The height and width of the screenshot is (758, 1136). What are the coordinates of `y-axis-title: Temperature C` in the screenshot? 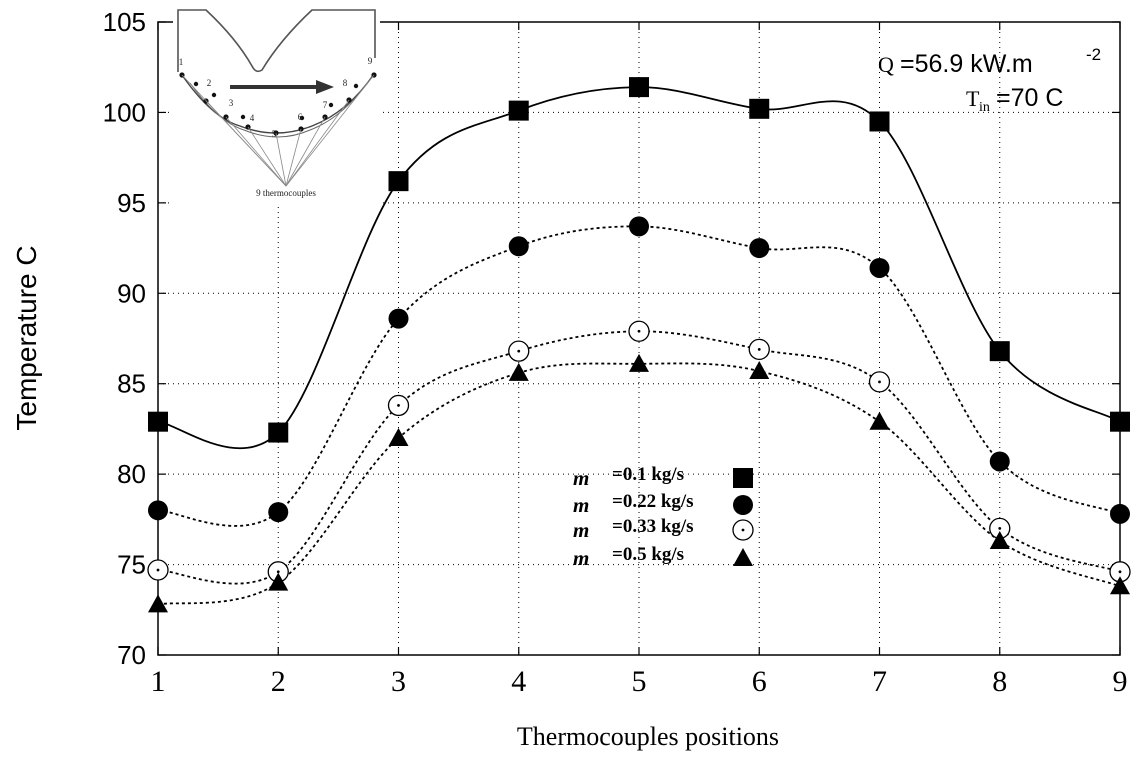 It's located at (26, 337).